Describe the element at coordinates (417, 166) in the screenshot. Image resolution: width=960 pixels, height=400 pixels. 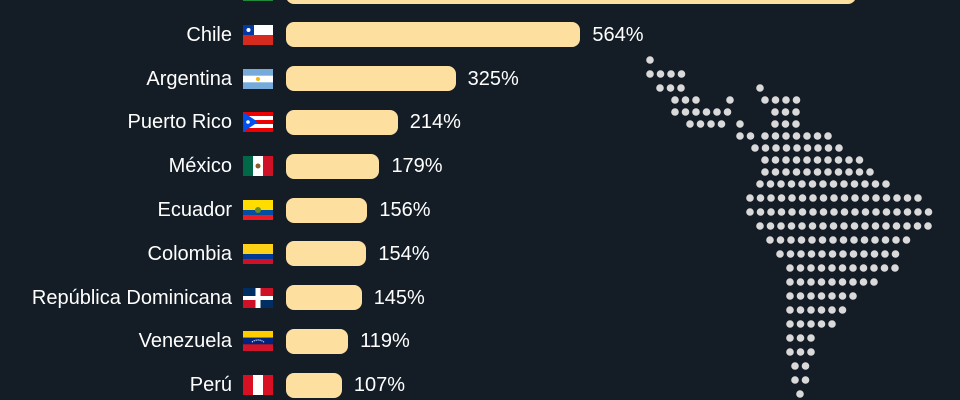
I see `data-label: 179%` at that location.